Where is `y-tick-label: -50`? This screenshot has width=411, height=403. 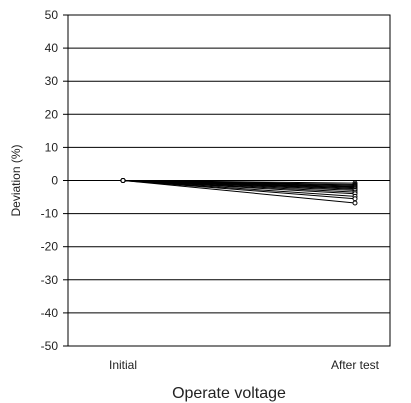 y-tick-label: -50 is located at coordinates (50, 346).